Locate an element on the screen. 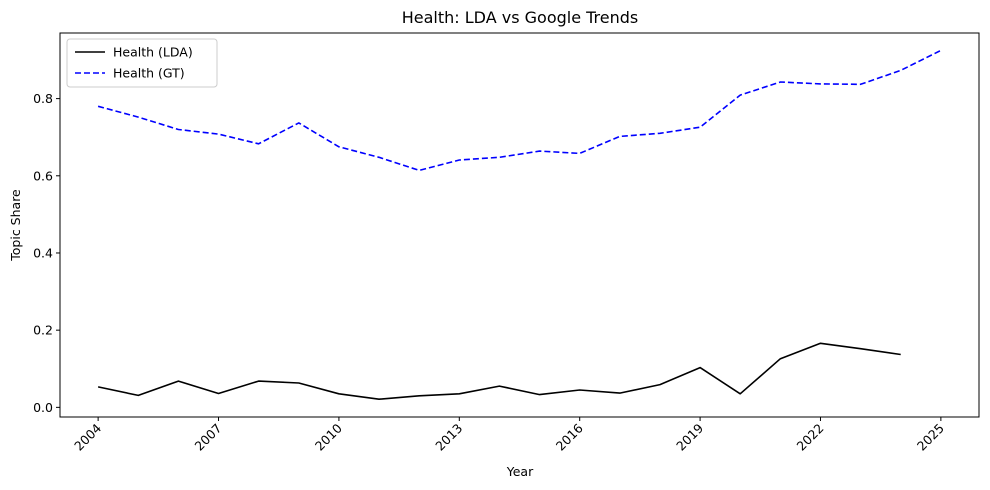 This screenshot has width=990, height=490. chart-title: Health: LDA vs Google Trends is located at coordinates (520, 17).